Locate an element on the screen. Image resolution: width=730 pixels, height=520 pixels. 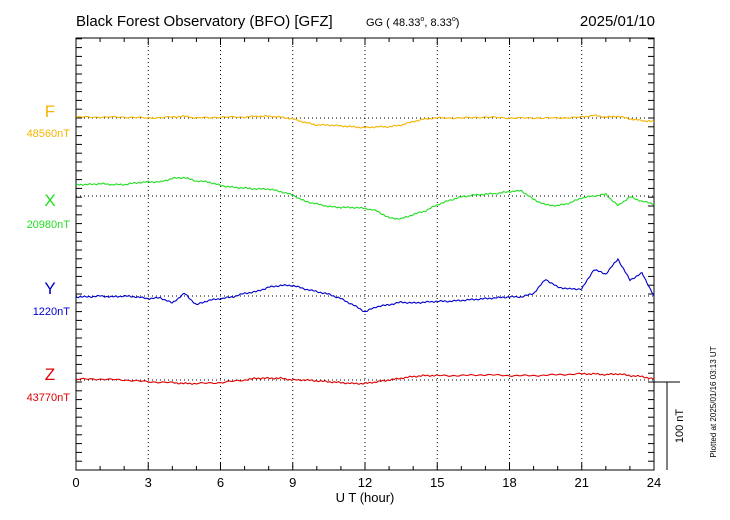
coordinates: GG ( 48.33o, 8.33o) is located at coordinates (412, 22).